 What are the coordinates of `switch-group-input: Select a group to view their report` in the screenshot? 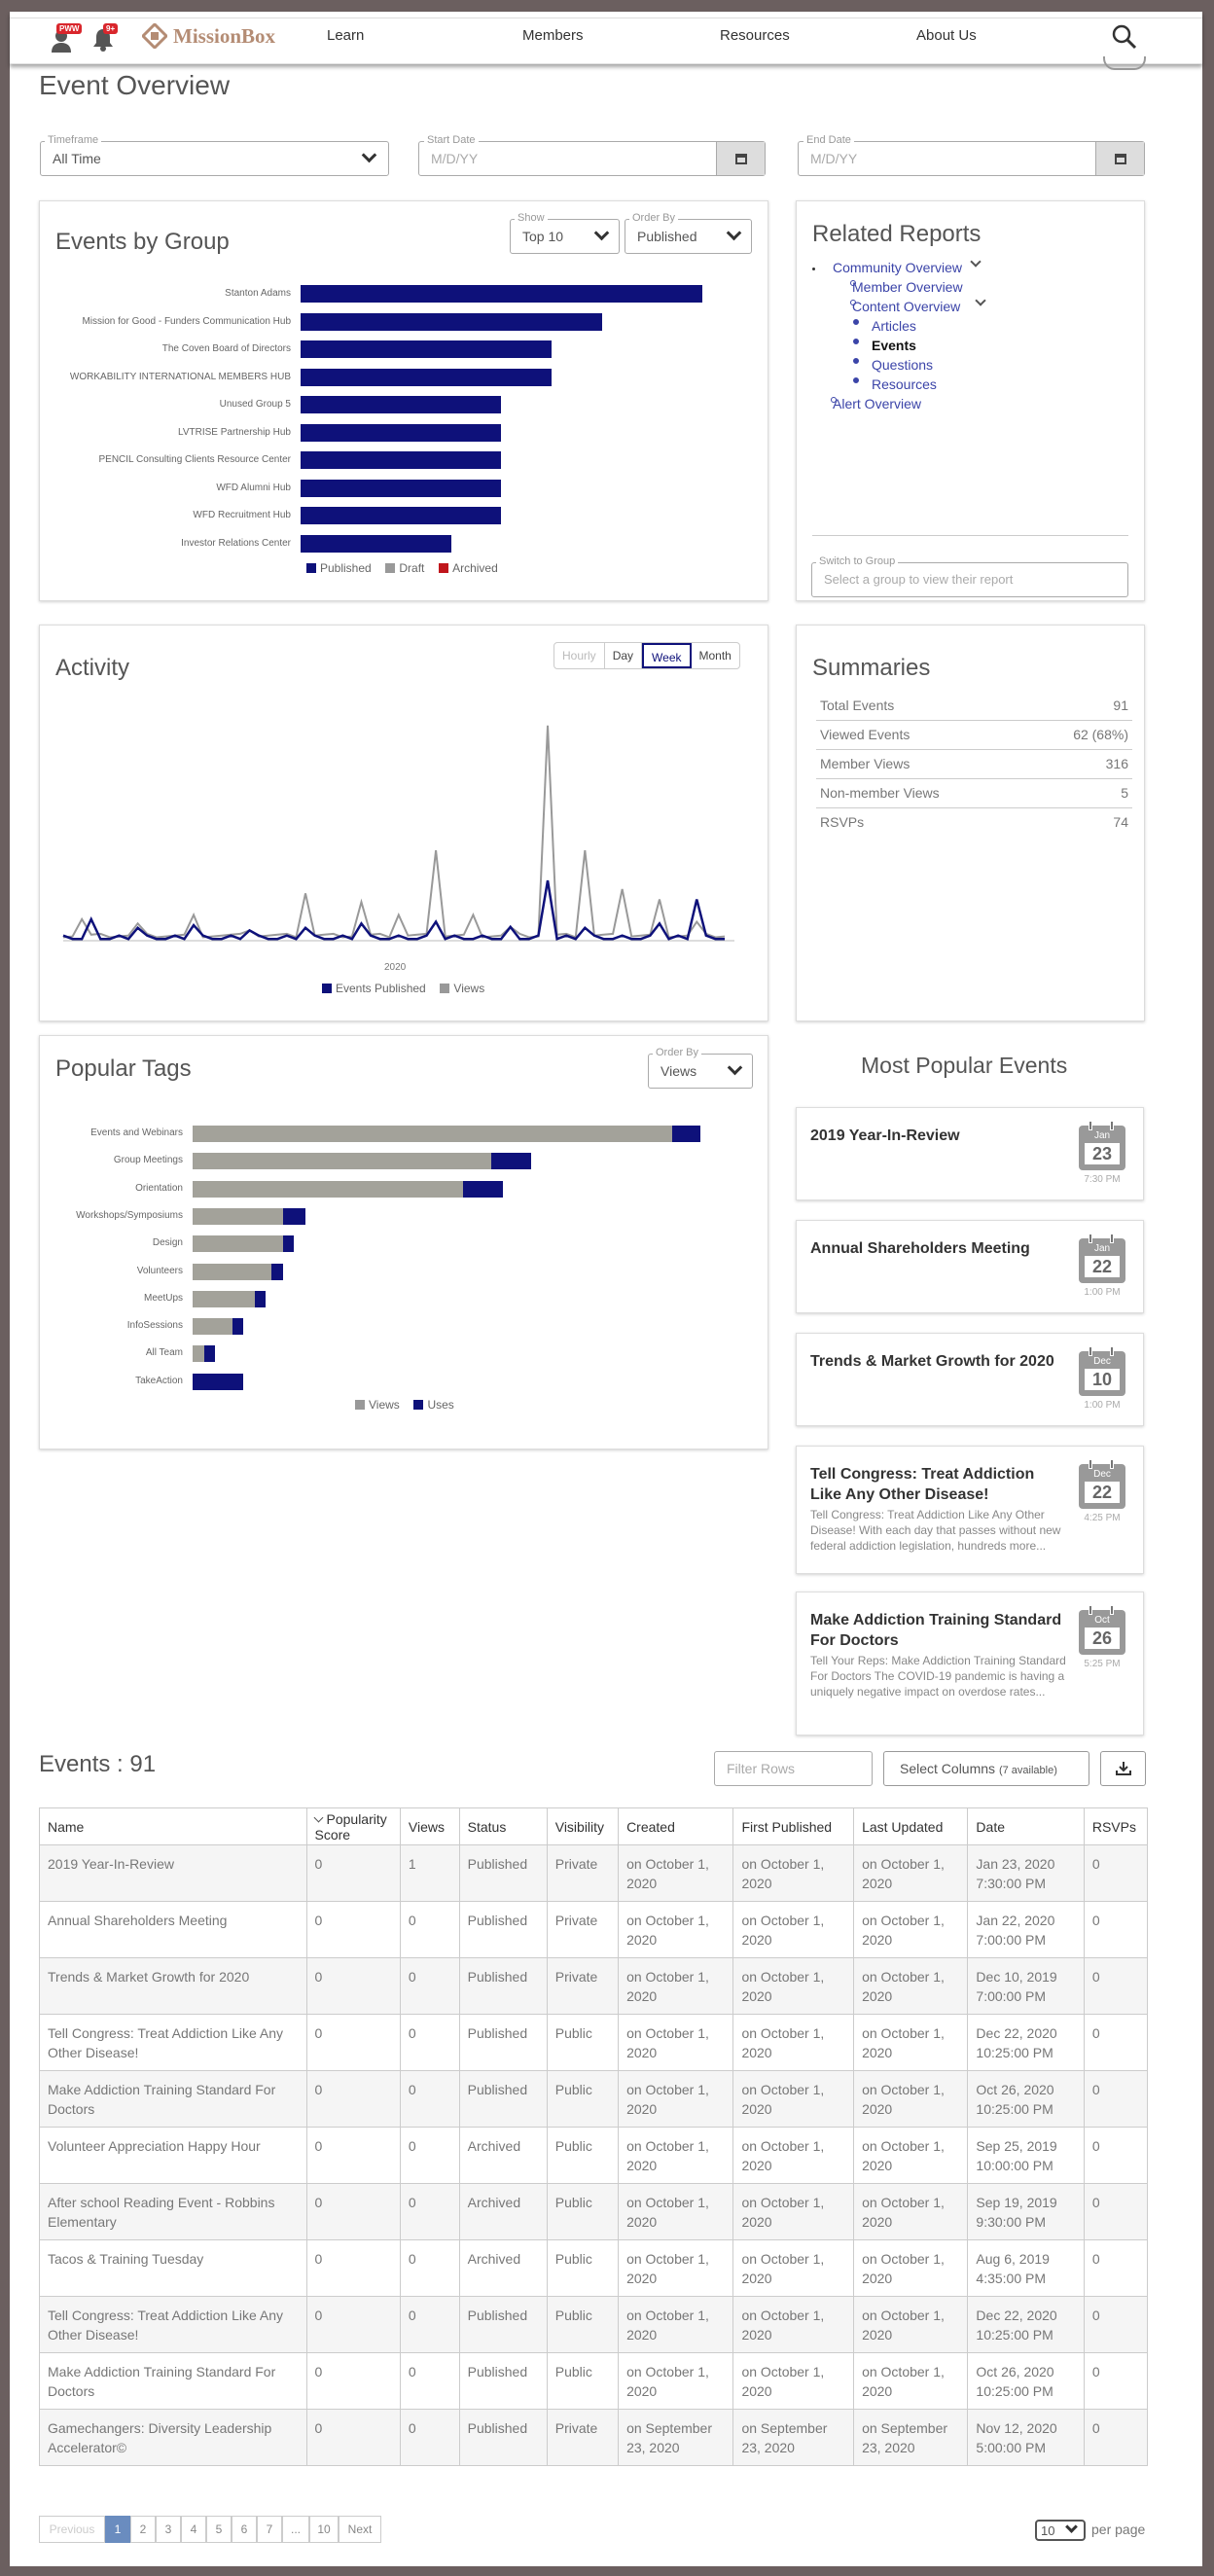 It's located at (969, 579).